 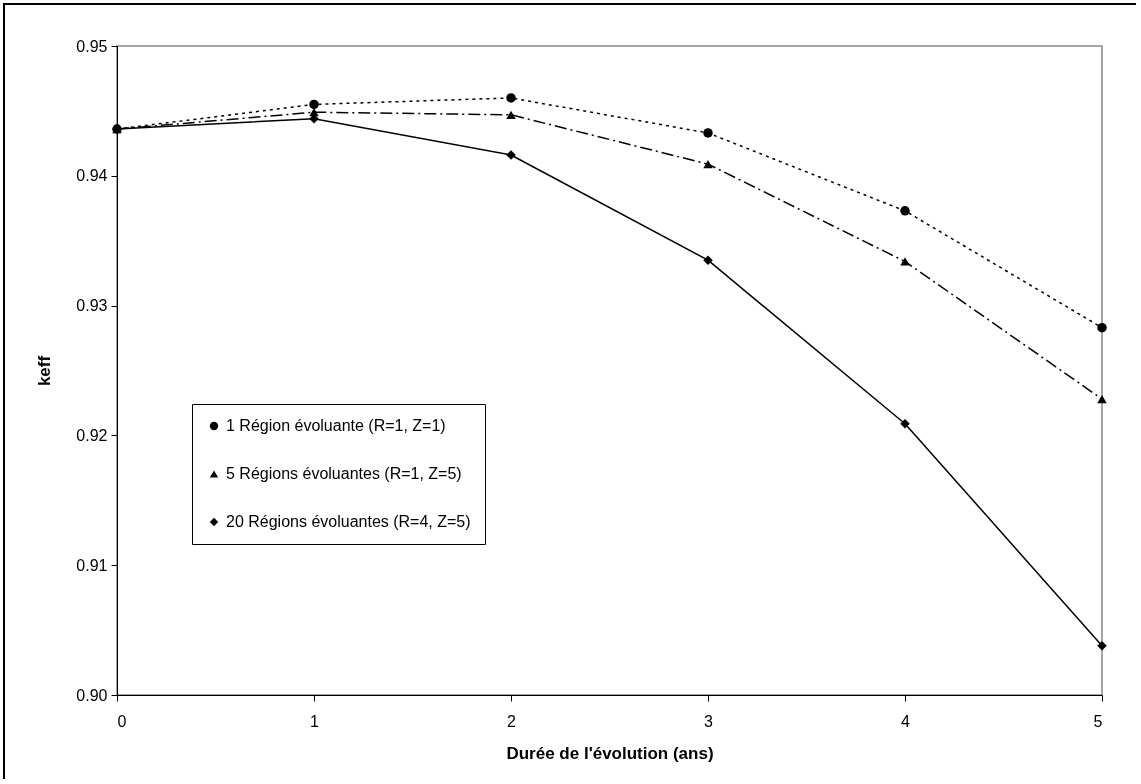 I want to click on y-tick-label: 0.95, so click(x=92, y=46).